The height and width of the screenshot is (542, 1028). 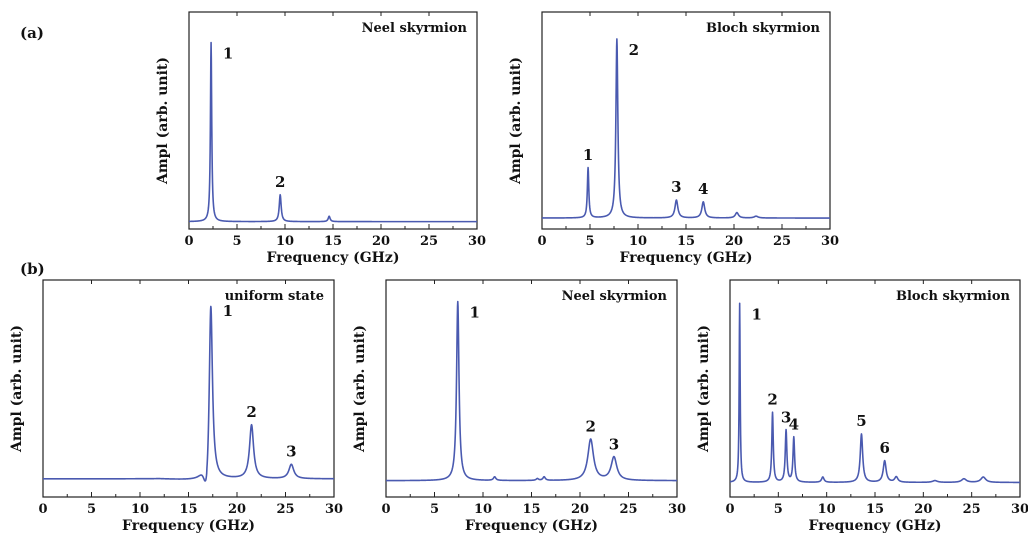 What do you see at coordinates (32, 33) in the screenshot?
I see `panel-tag-a: (a)` at bounding box center [32, 33].